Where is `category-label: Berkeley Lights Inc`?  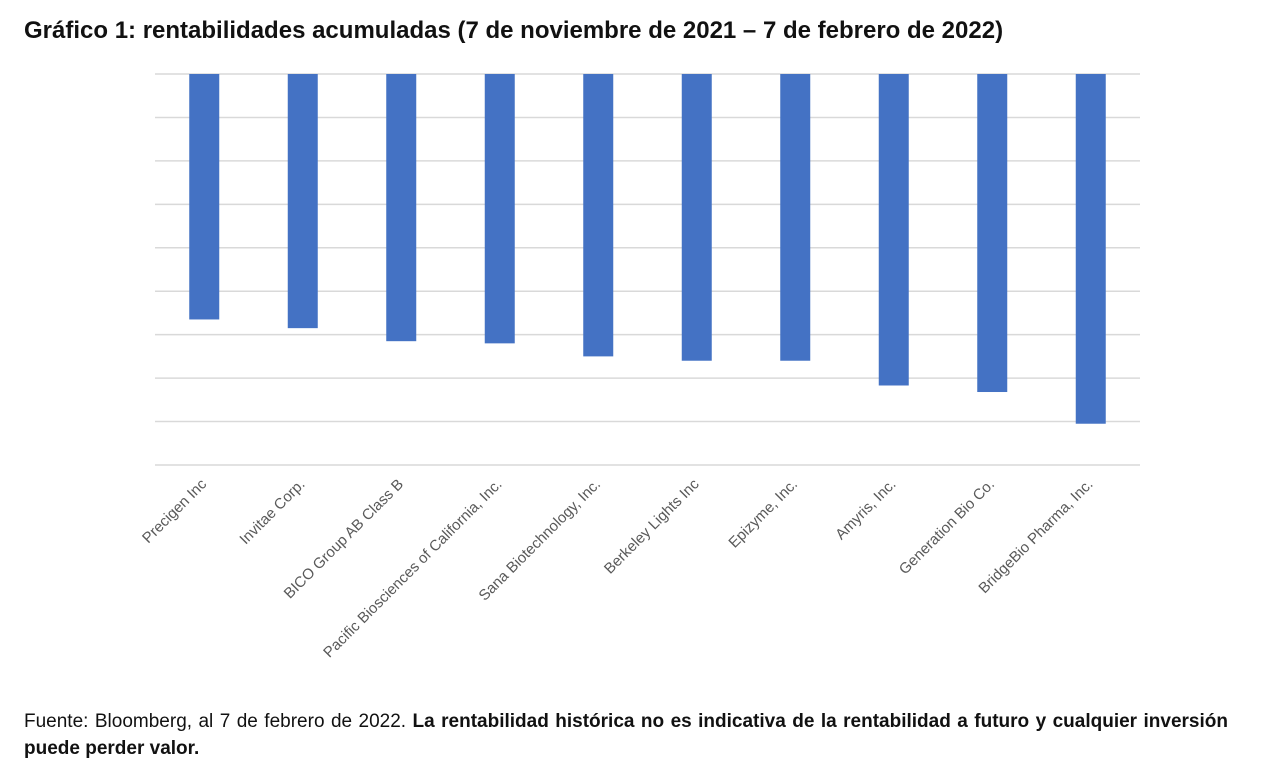
category-label: Berkeley Lights Inc is located at coordinates (652, 526).